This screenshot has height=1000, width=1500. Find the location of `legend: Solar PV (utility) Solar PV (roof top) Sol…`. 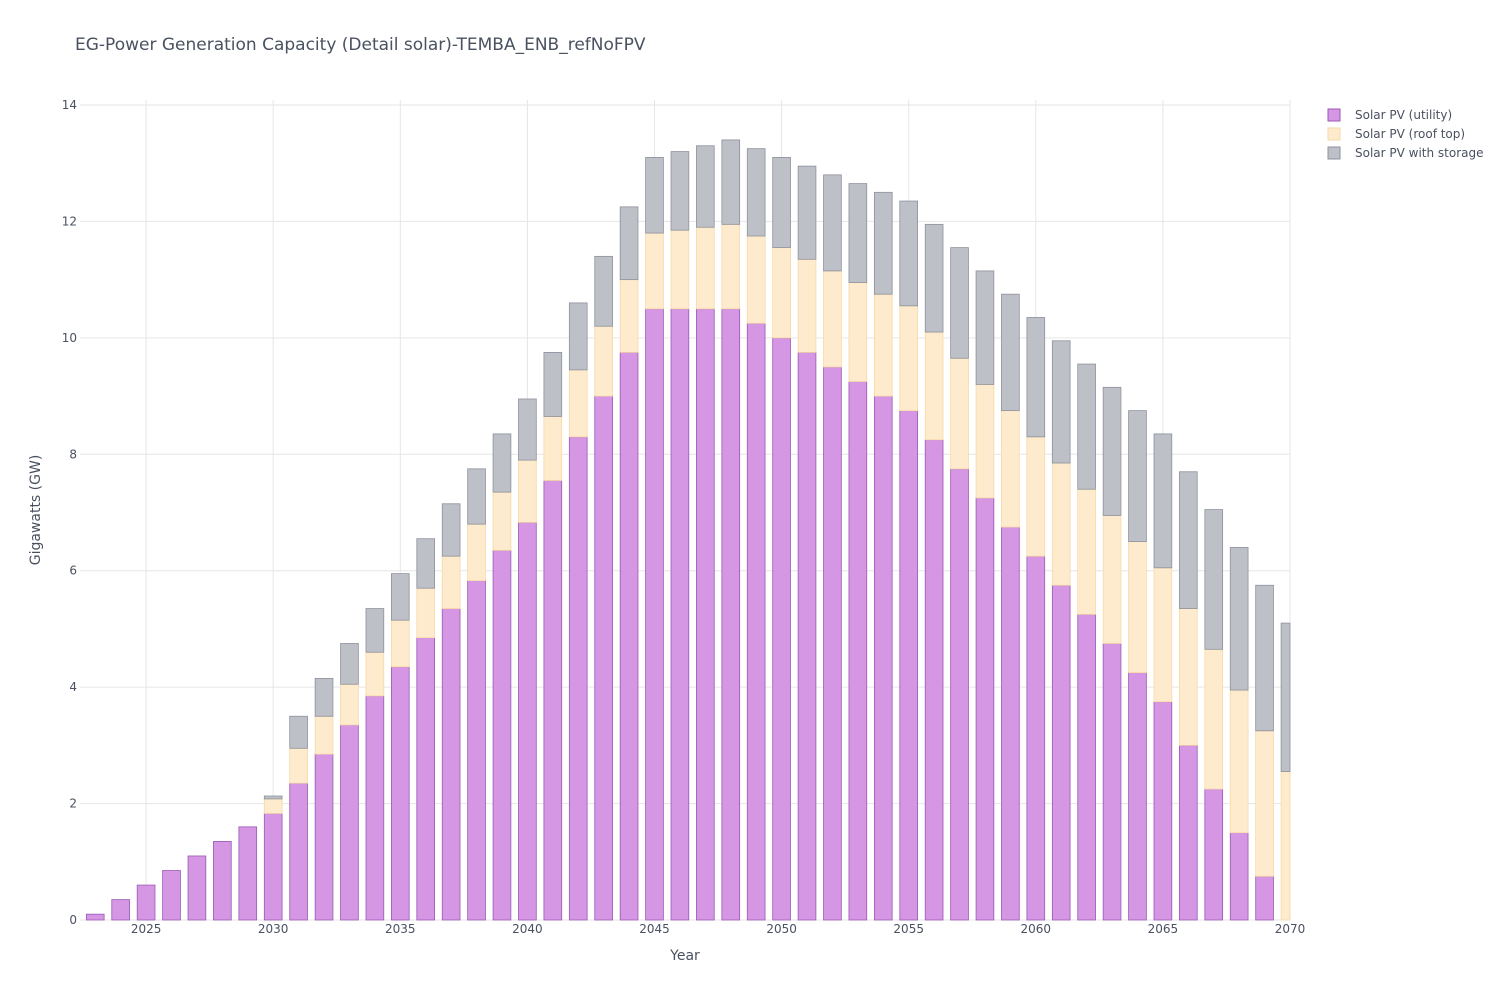

legend: Solar PV (utility) Solar PV (roof top) Sol… is located at coordinates (1405, 134).